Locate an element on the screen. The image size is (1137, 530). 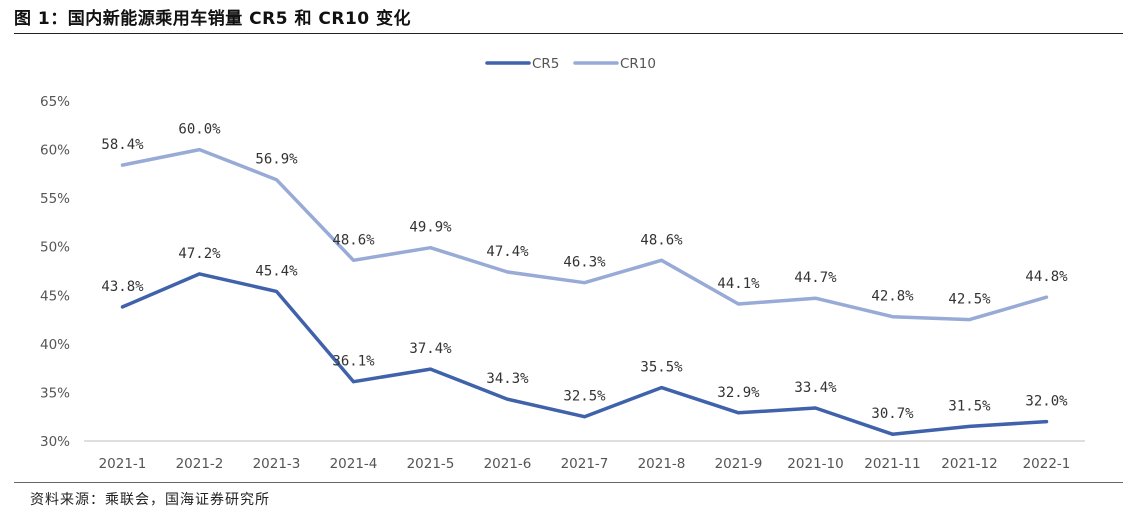
data-label-cr10: 42.8% is located at coordinates (892, 297).